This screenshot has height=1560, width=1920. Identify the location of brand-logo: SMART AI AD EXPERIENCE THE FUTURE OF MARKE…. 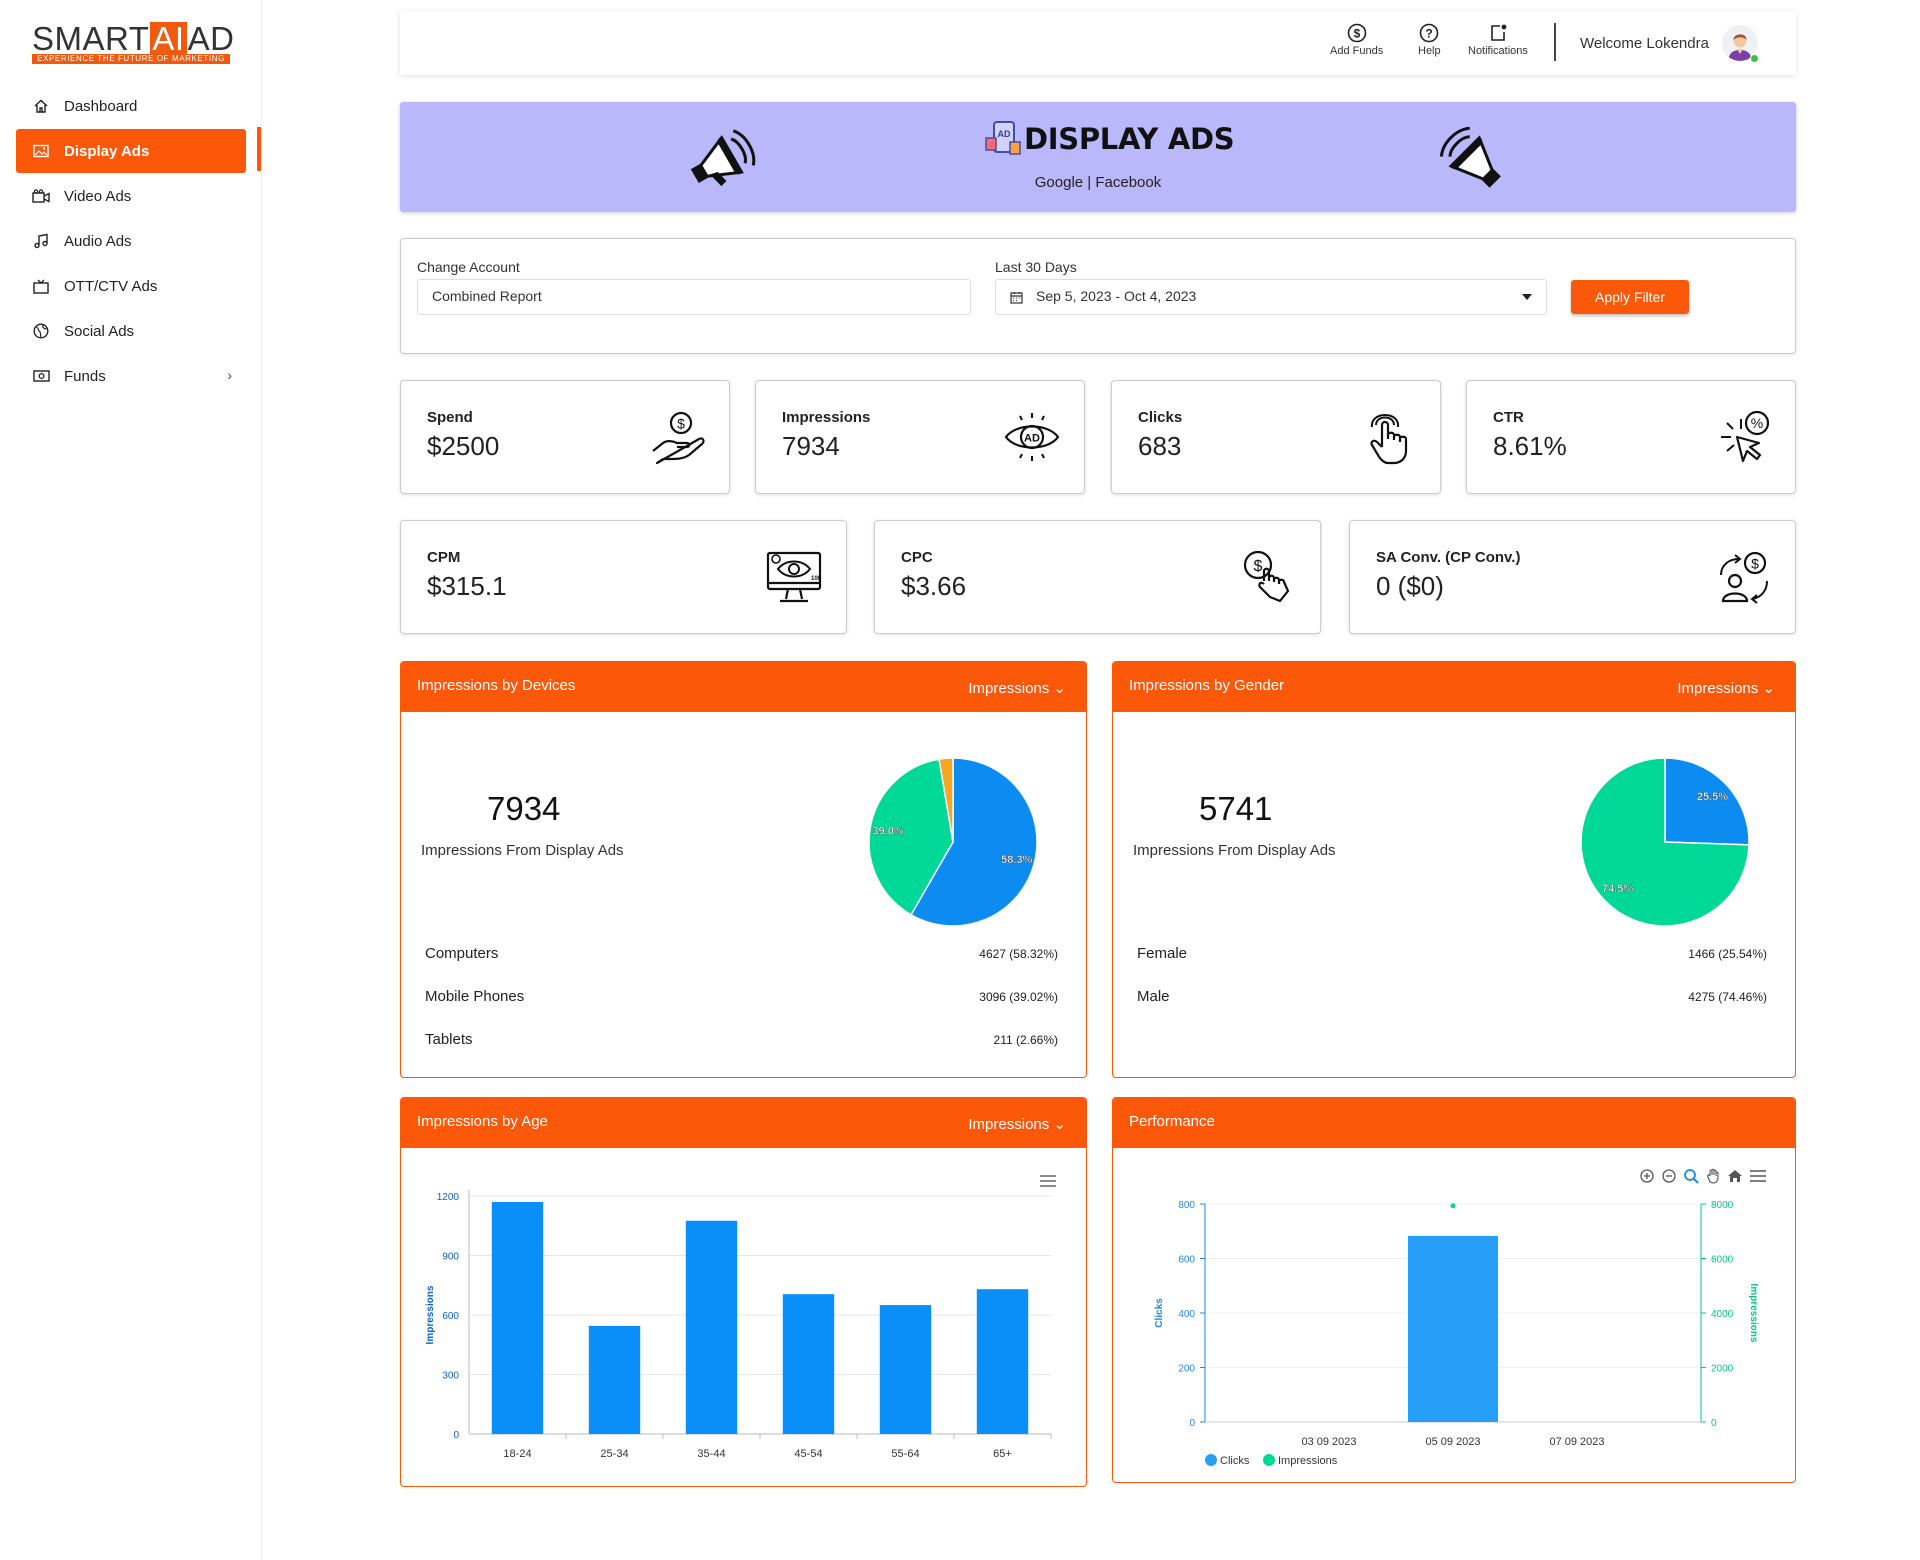
(133, 43).